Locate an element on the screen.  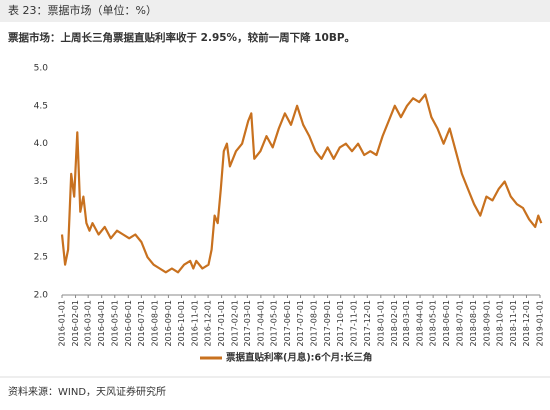
x-tick-label: 2017-02-01 is located at coordinates (235, 323).